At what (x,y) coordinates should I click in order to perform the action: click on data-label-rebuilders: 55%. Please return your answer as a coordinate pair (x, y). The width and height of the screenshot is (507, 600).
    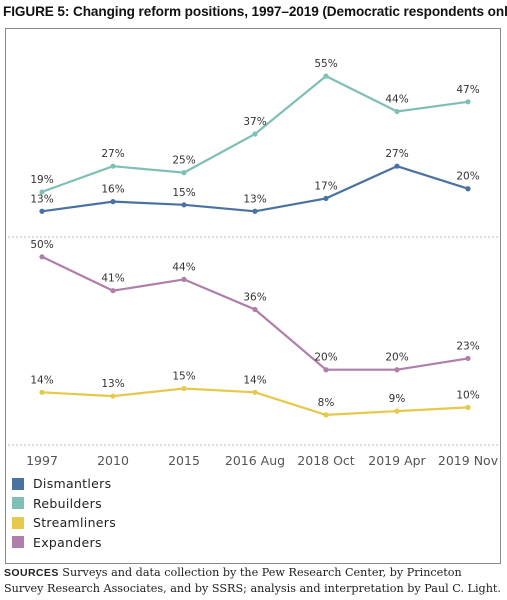
    Looking at the image, I should click on (325, 64).